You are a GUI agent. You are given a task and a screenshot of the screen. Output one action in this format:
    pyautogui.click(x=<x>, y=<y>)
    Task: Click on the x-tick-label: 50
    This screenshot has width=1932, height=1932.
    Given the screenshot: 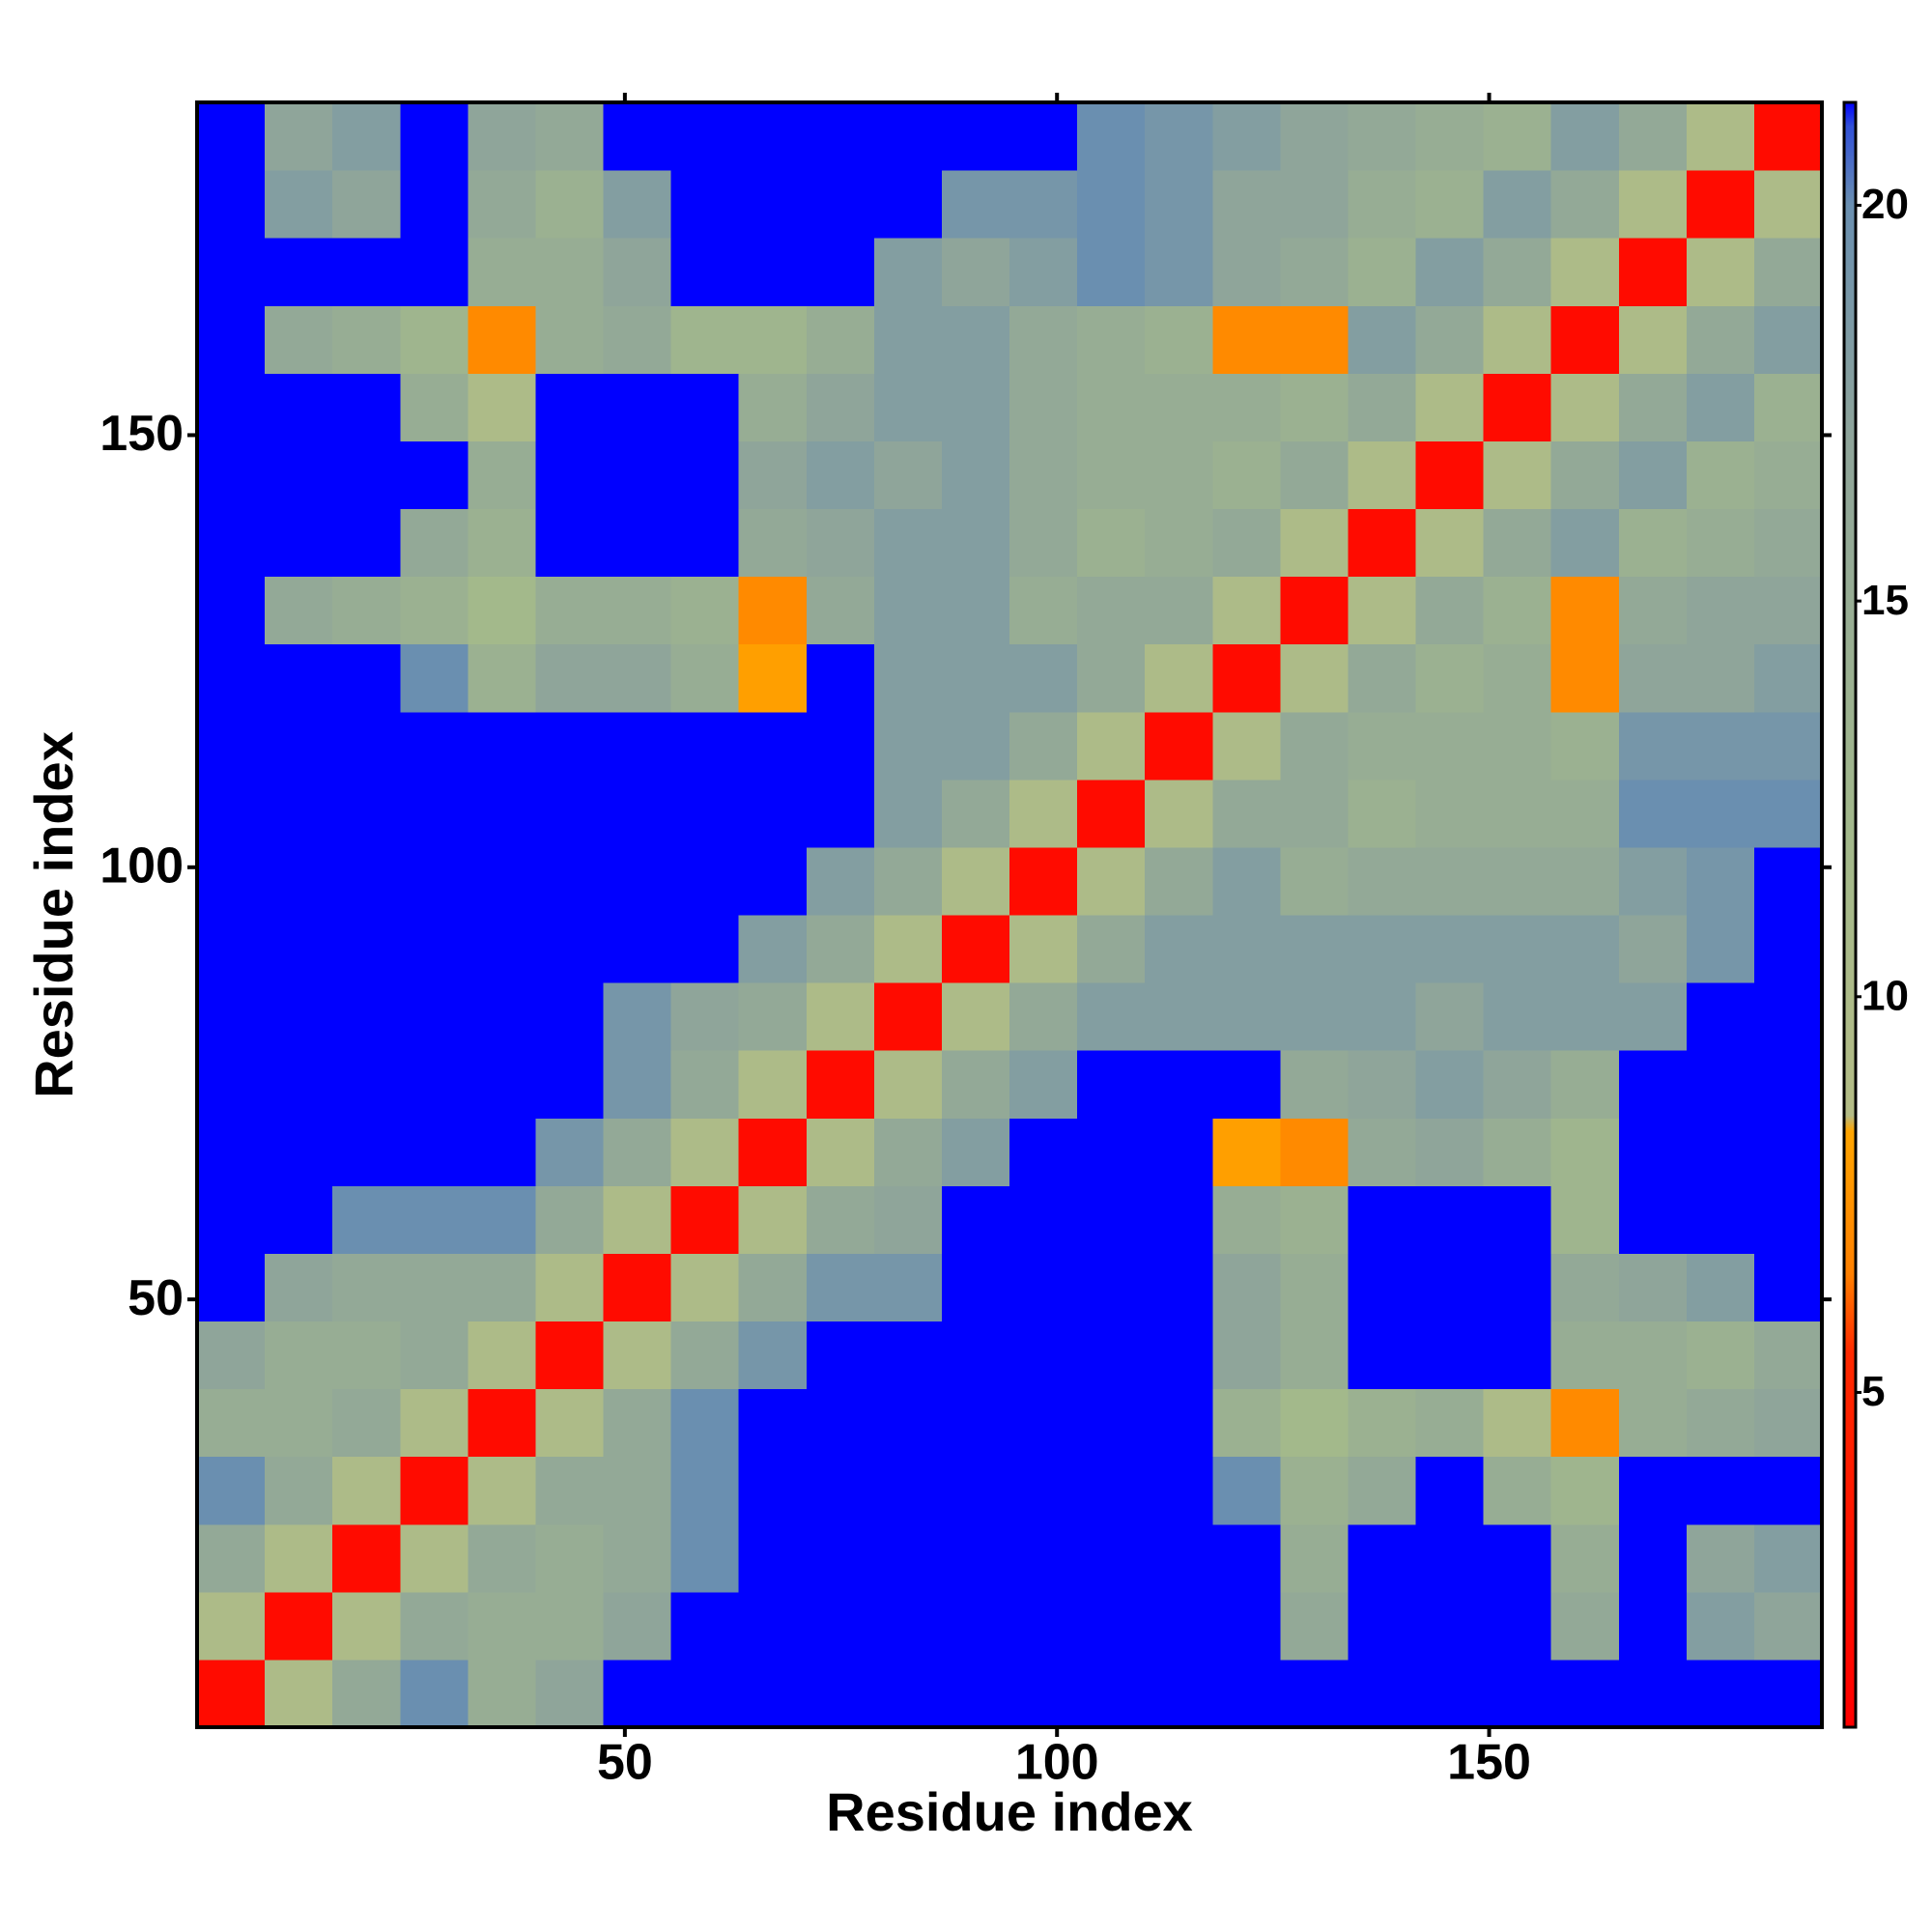 What is the action you would take?
    pyautogui.click(x=625, y=1763)
    